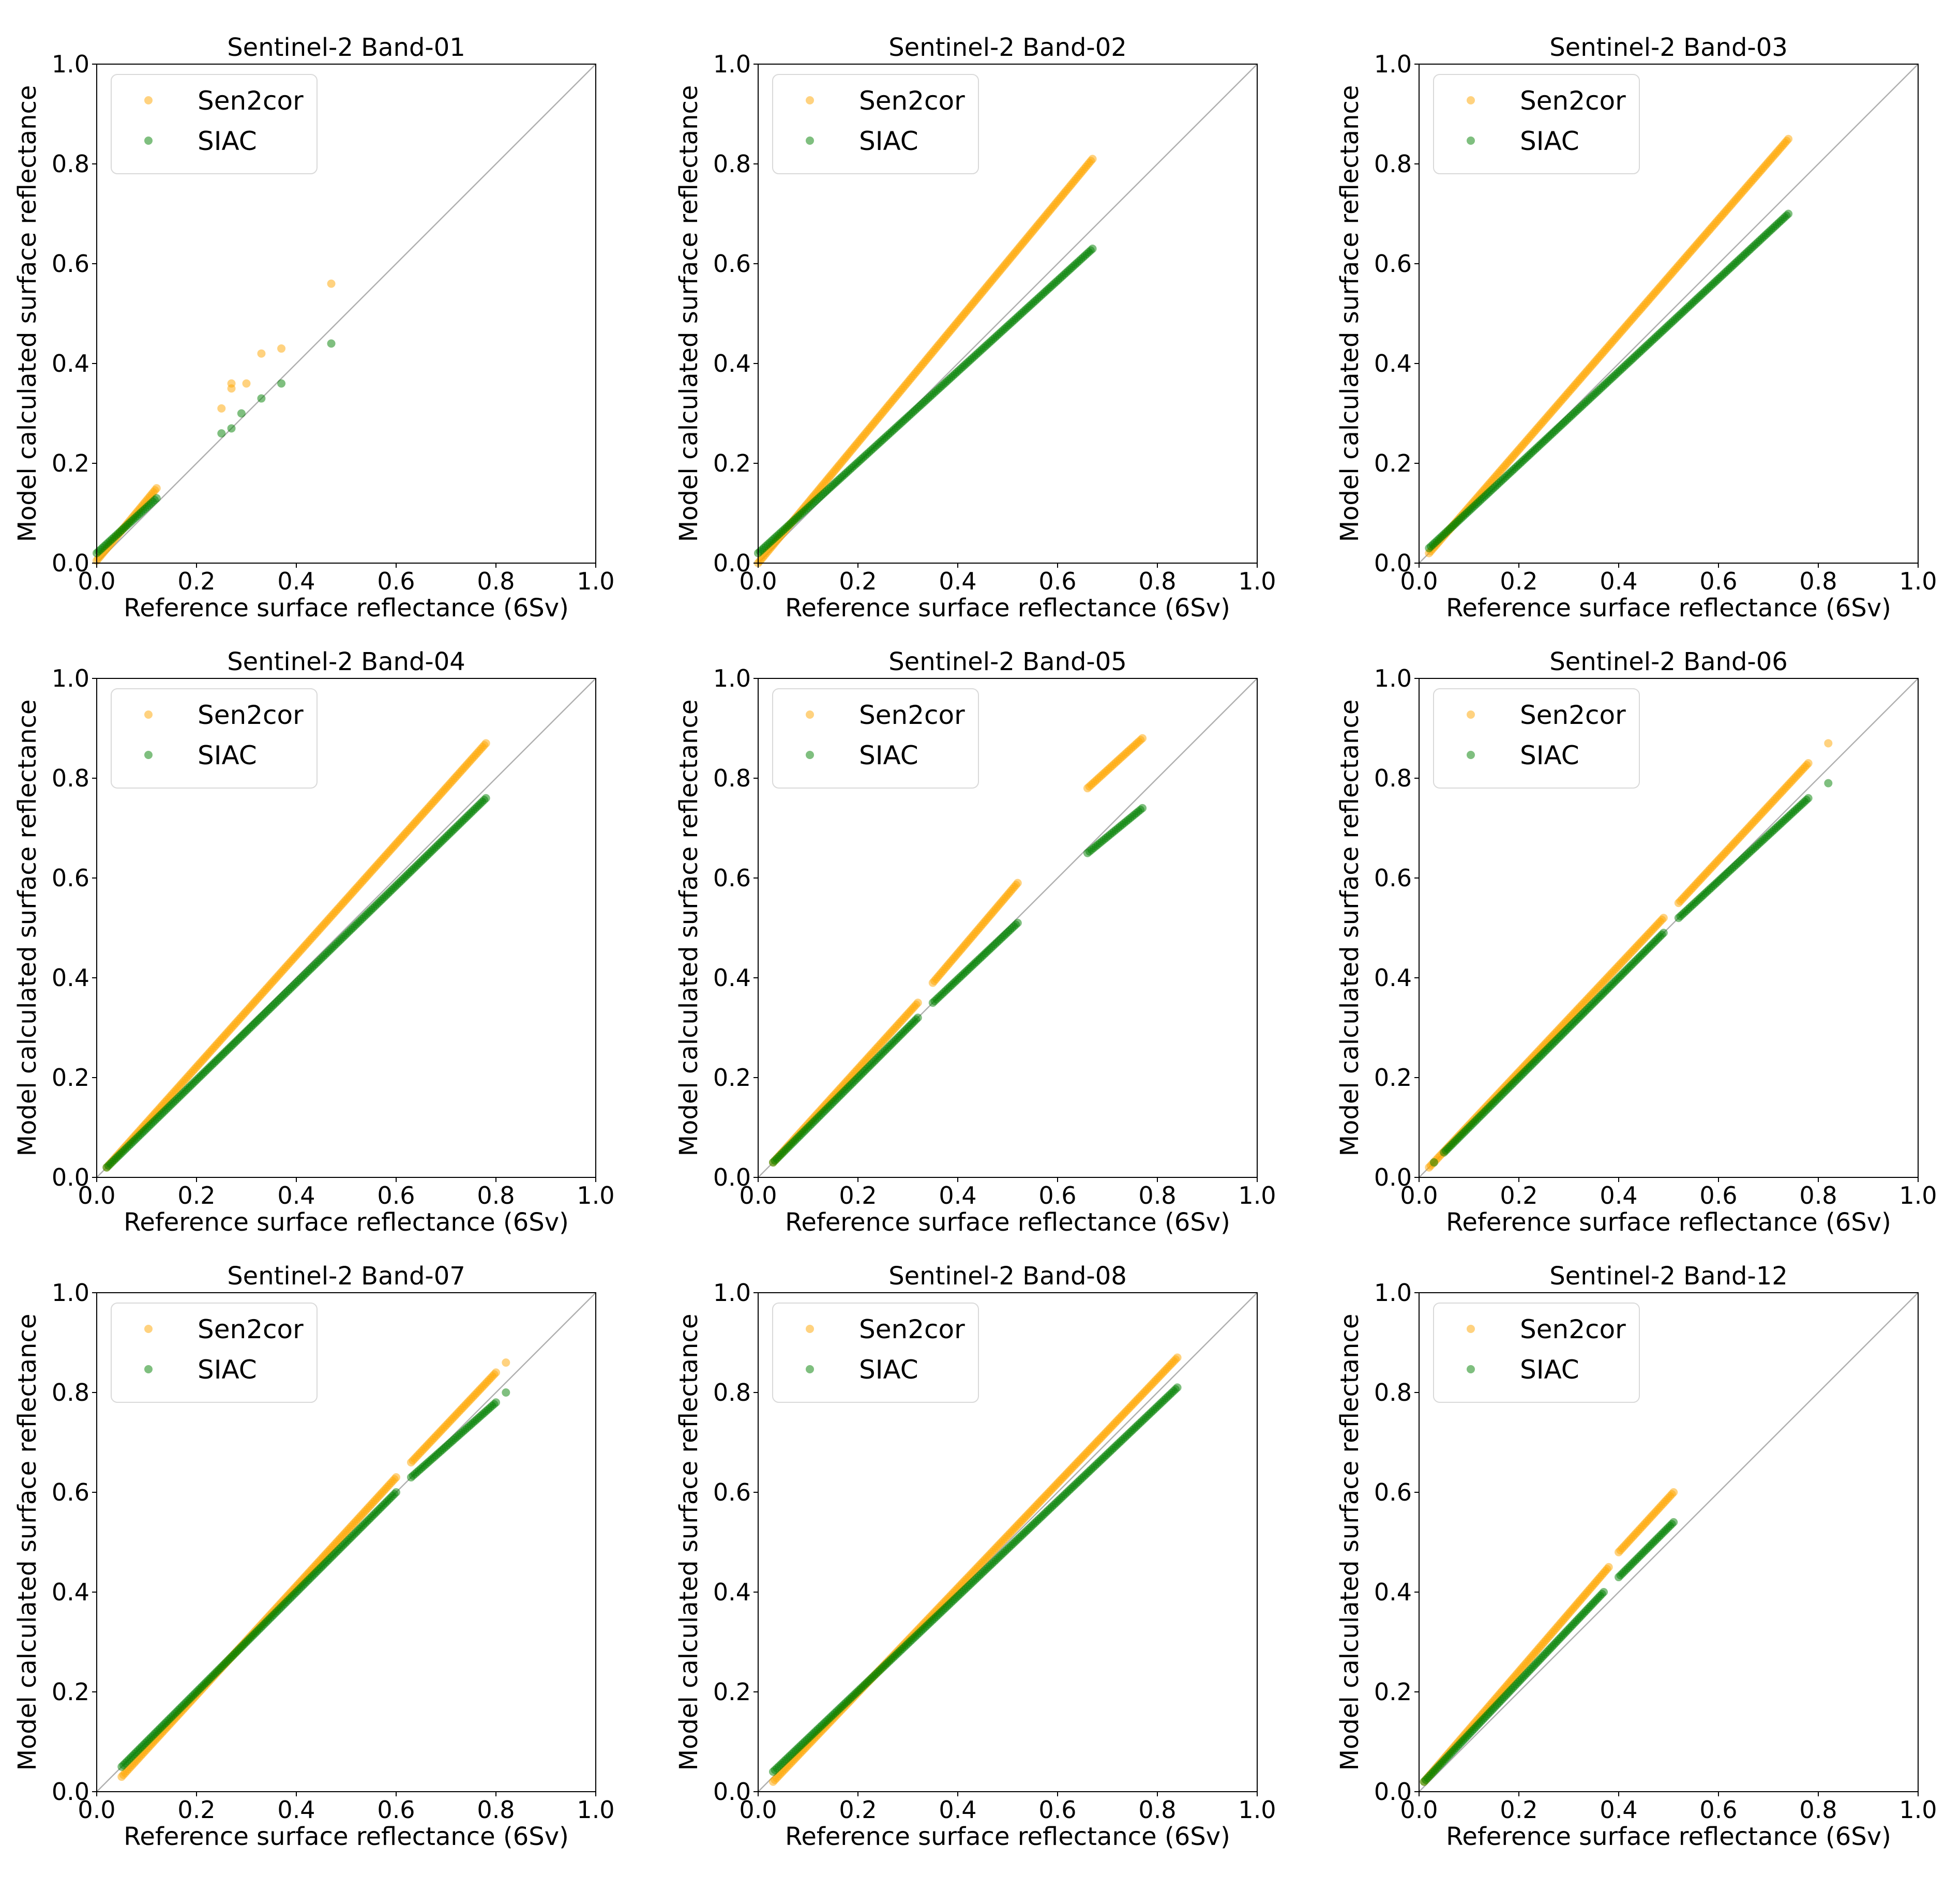  Describe the element at coordinates (346, 662) in the screenshot. I see `panel-title: Sentinel-2 Band-04` at that location.